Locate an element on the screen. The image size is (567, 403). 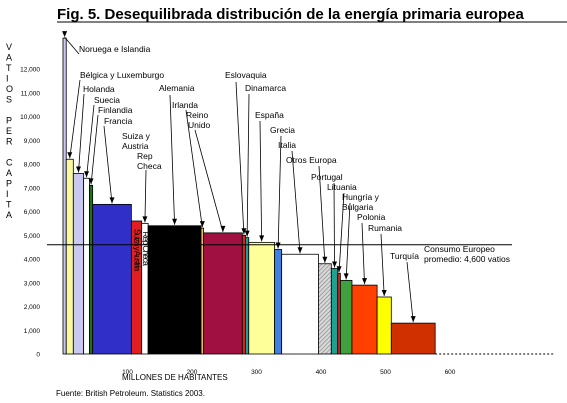
bar-label: España is located at coordinates (269, 115).